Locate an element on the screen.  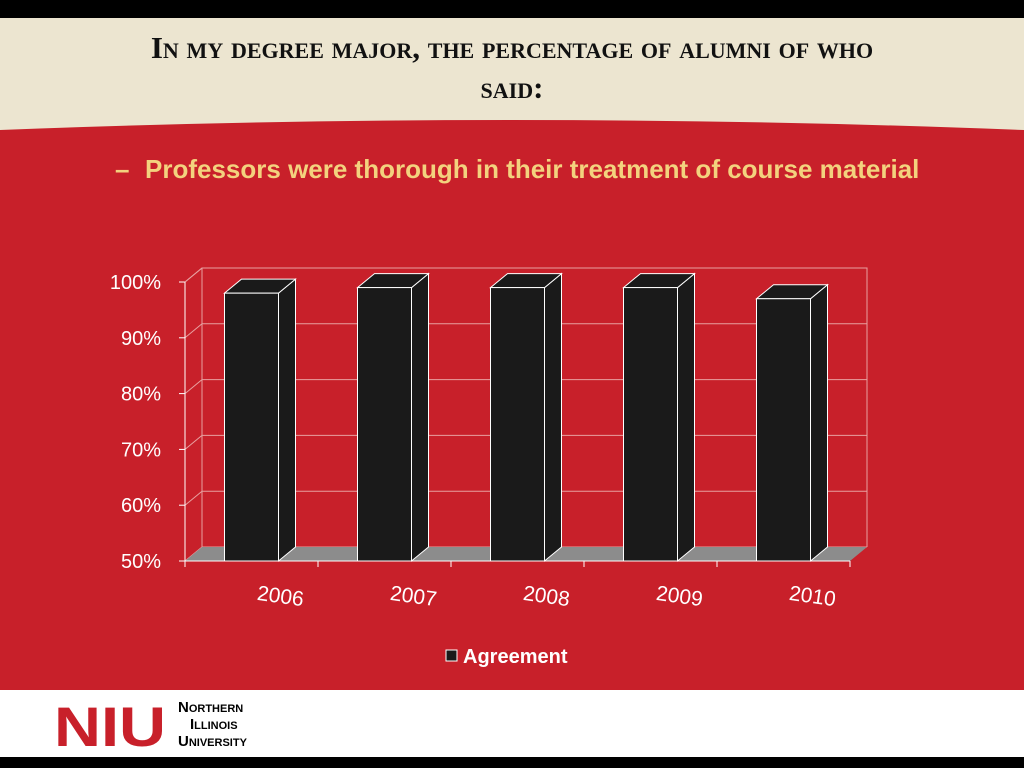
grid-line is located at coordinates (525, 275).